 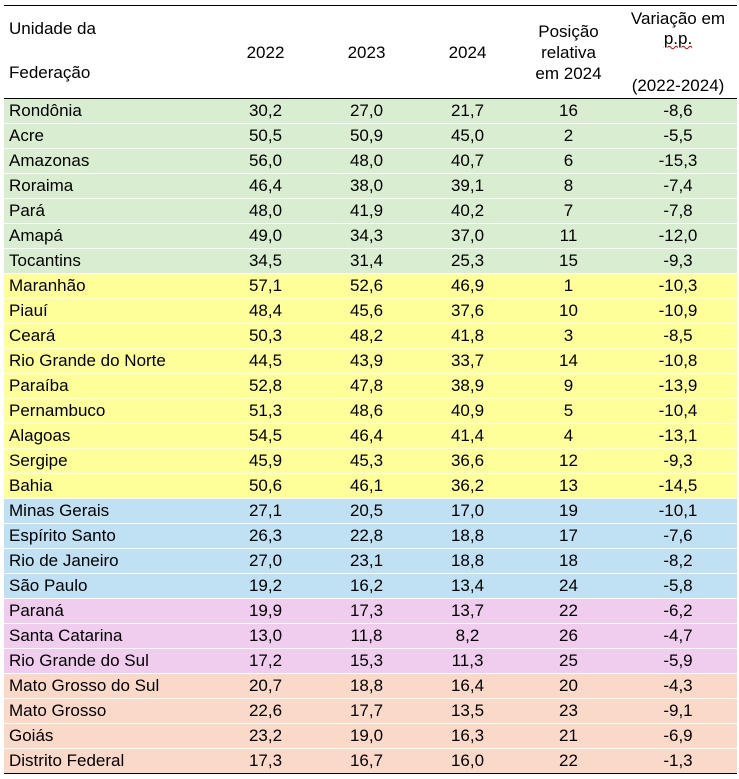 I want to click on cell-position: 25, so click(x=568, y=661).